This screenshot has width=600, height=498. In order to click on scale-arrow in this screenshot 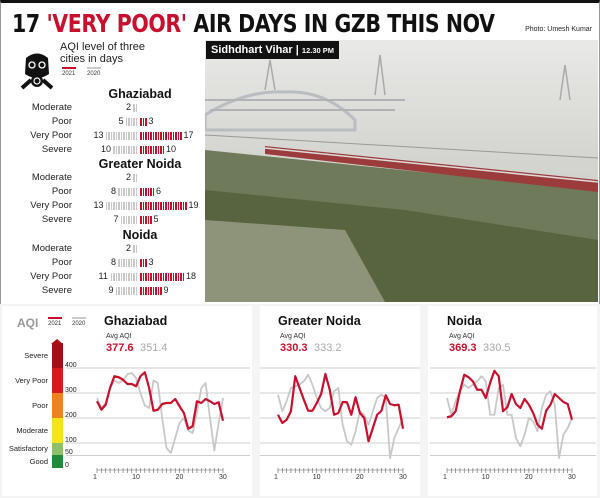, I will do `click(57, 341)`.